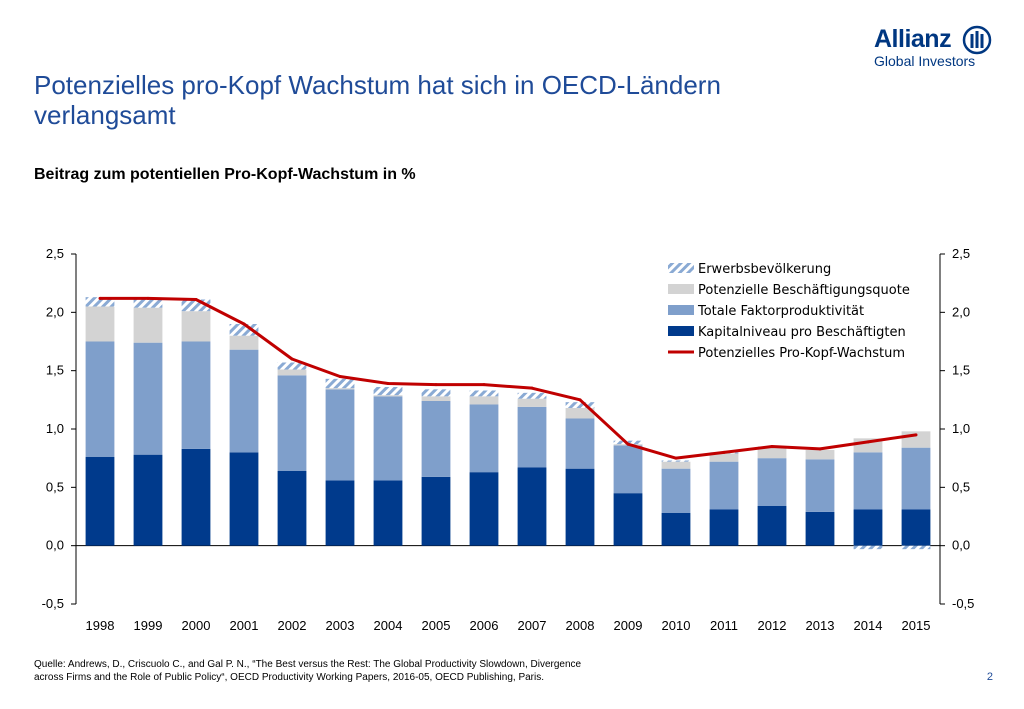 This screenshot has width=1024, height=709. Describe the element at coordinates (961, 428) in the screenshot. I see `y-tick-label-right: 1,0` at that location.